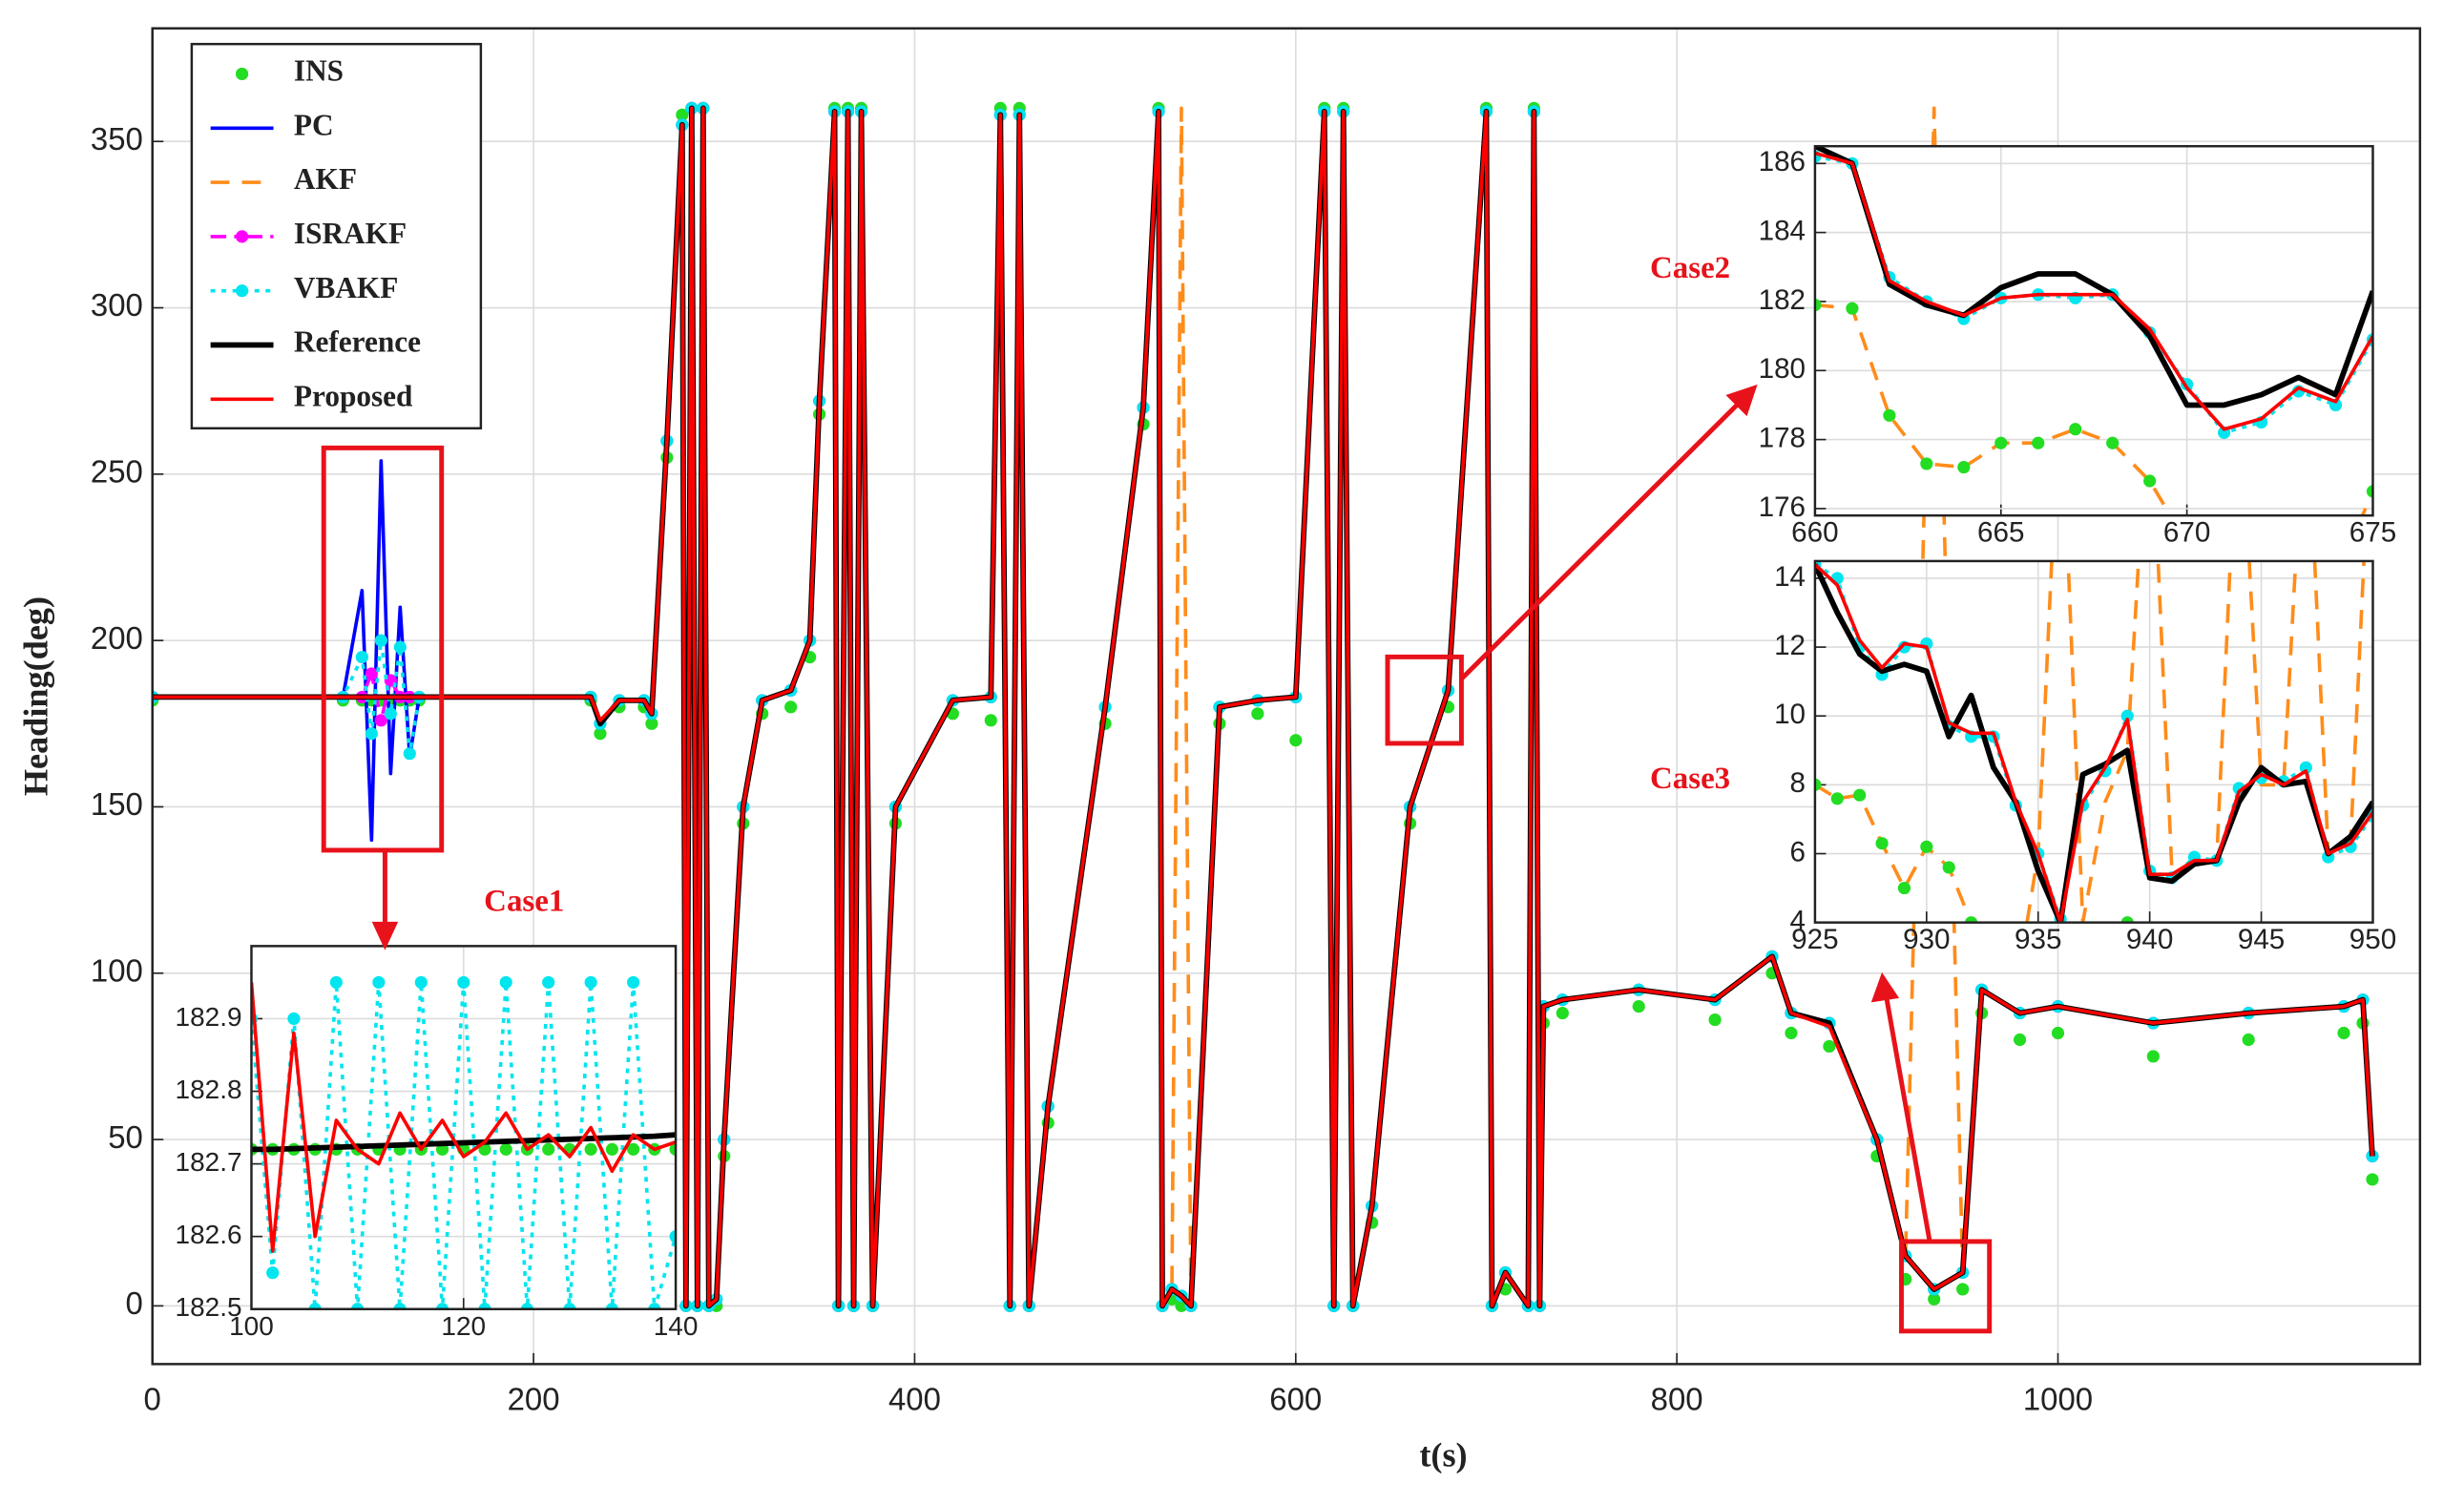  Describe the element at coordinates (243, 291) in the screenshot. I see `legend-marker` at that location.